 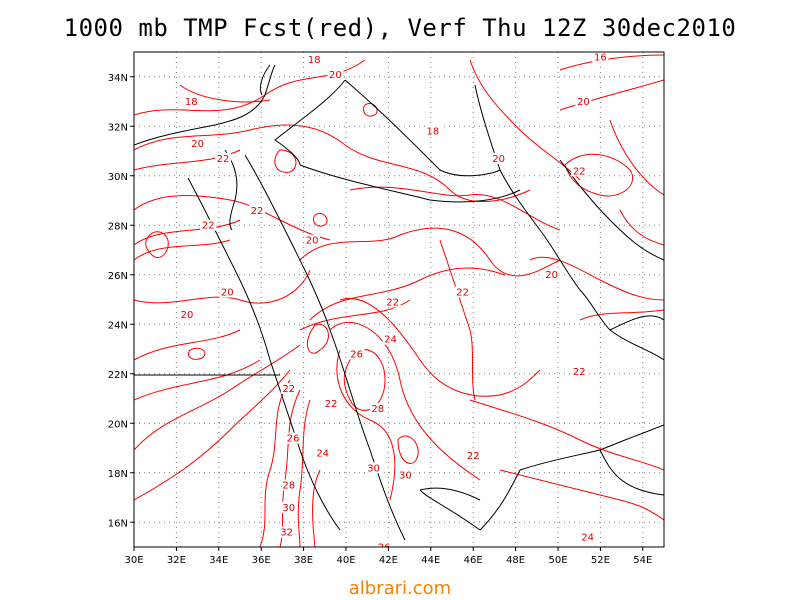 I want to click on contour-label: 18, so click(x=191, y=102).